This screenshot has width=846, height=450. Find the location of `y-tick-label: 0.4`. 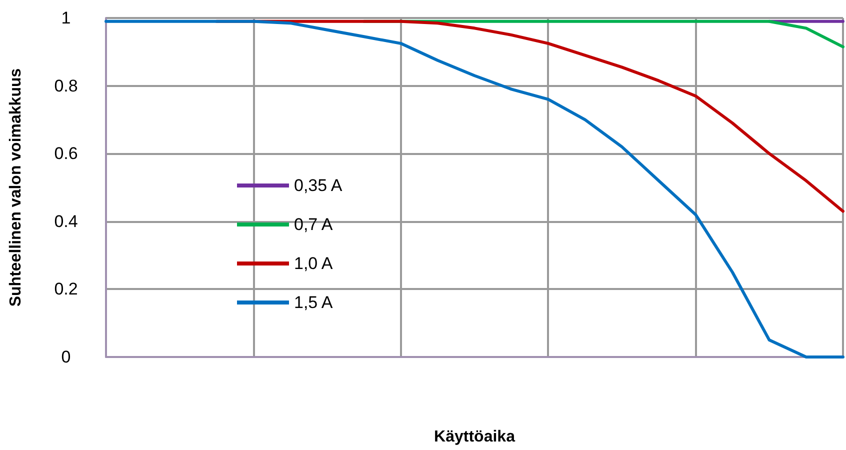

y-tick-label: 0.4 is located at coordinates (66, 221).